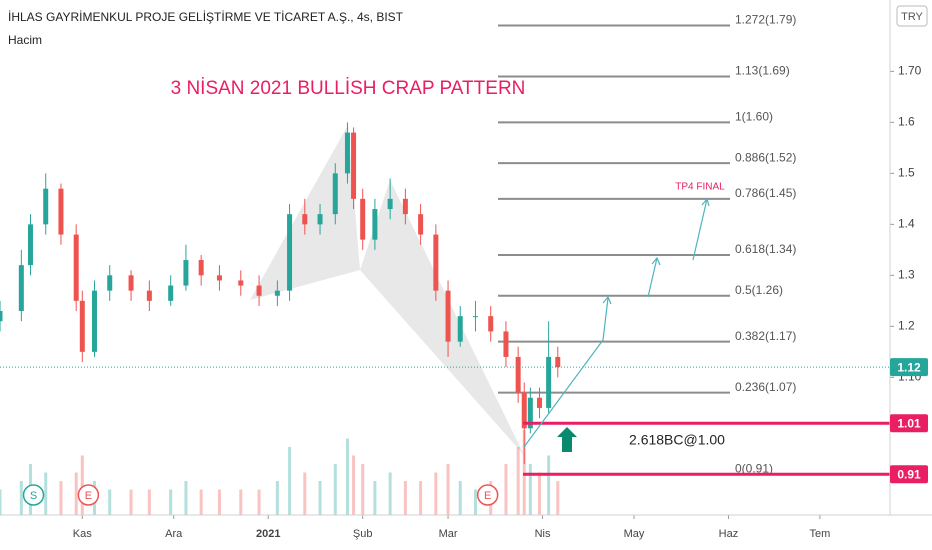 The image size is (932, 550). What do you see at coordinates (543, 534) in the screenshot?
I see `x-tick-label: Nis` at bounding box center [543, 534].